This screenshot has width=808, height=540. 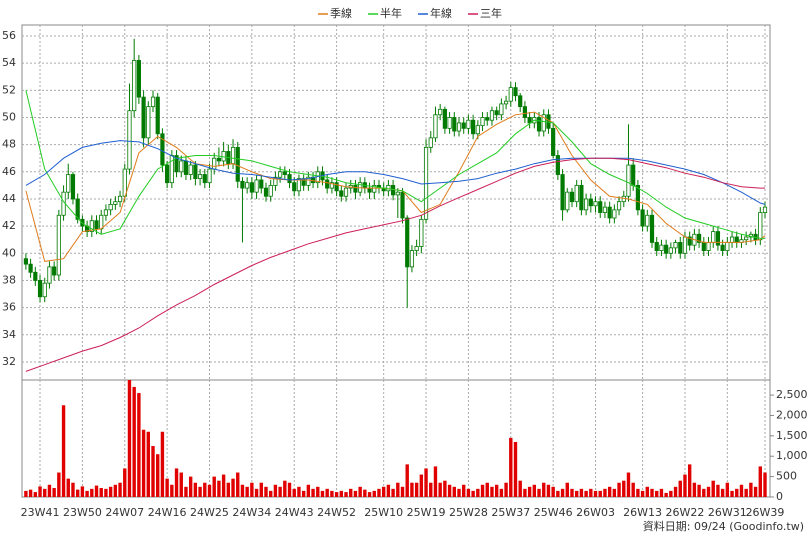 What do you see at coordinates (341, 13) in the screenshot?
I see `legend-label: 季線` at bounding box center [341, 13].